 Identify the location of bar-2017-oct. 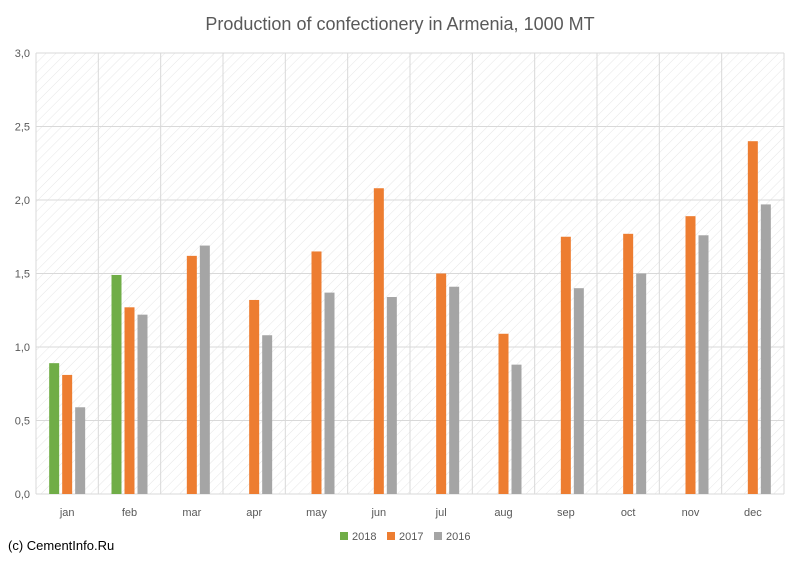
(628, 363).